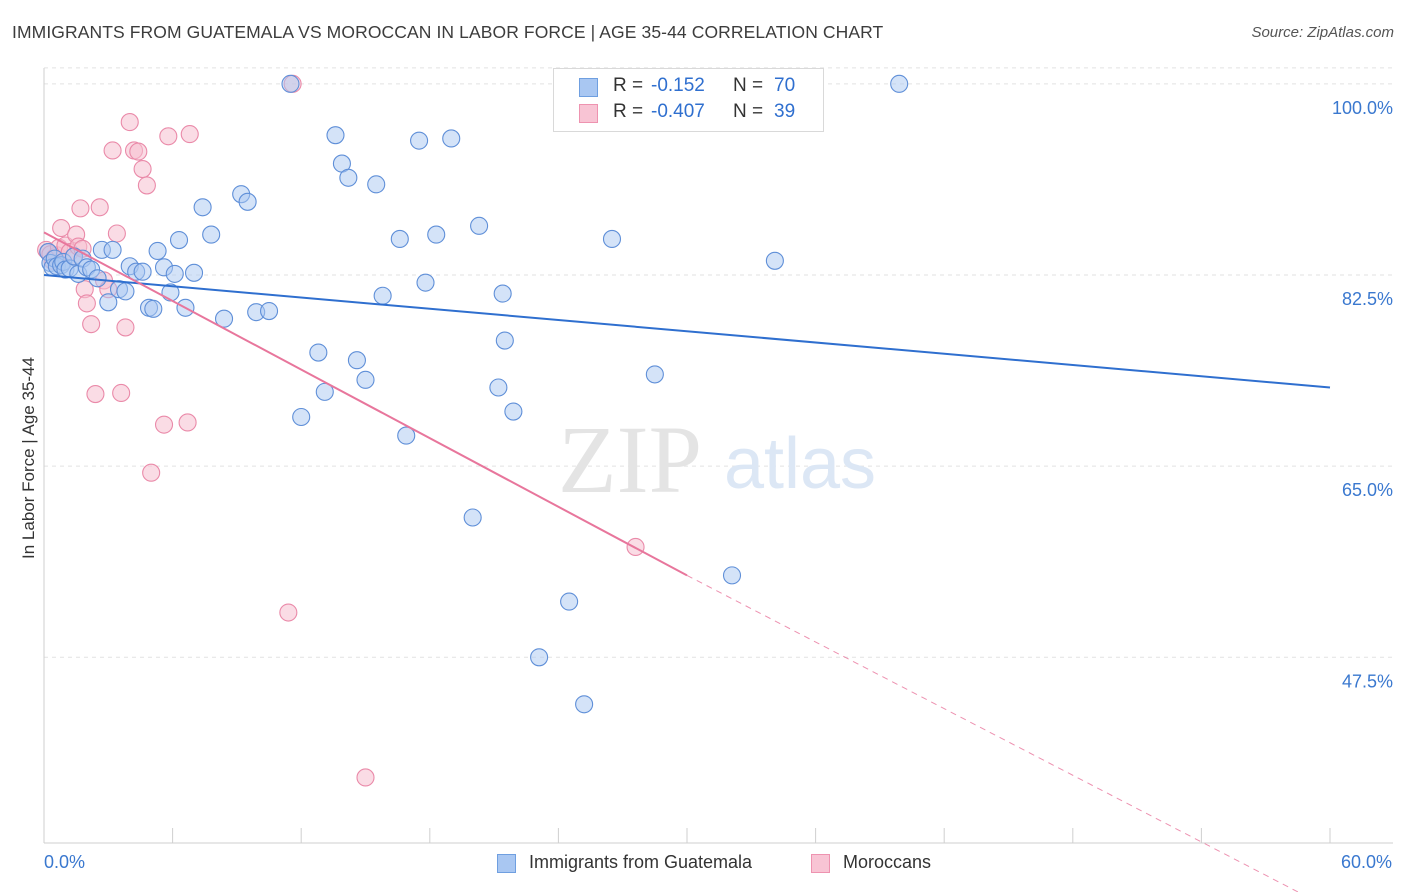  I want to click on bottom-legend-swatch-moroccans, so click(820, 863).